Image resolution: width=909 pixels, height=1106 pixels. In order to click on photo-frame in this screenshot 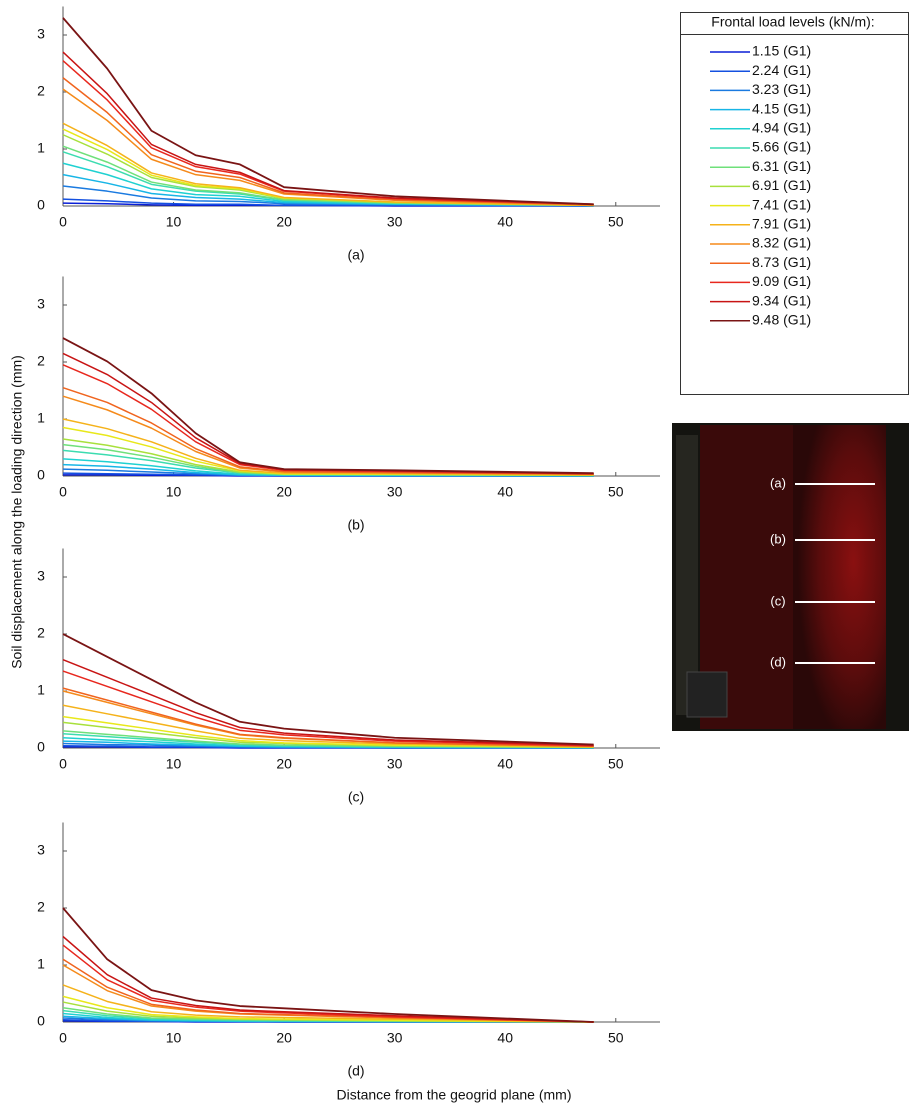, I will do `click(687, 575)`.